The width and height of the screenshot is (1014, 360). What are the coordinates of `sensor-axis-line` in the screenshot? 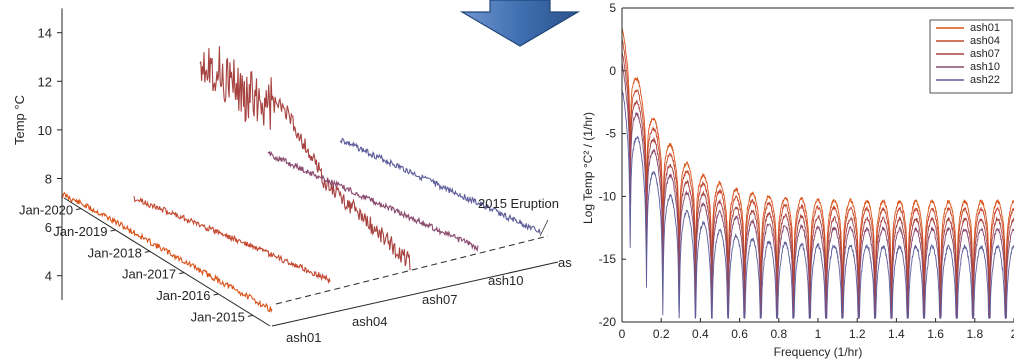 It's located at (415, 294).